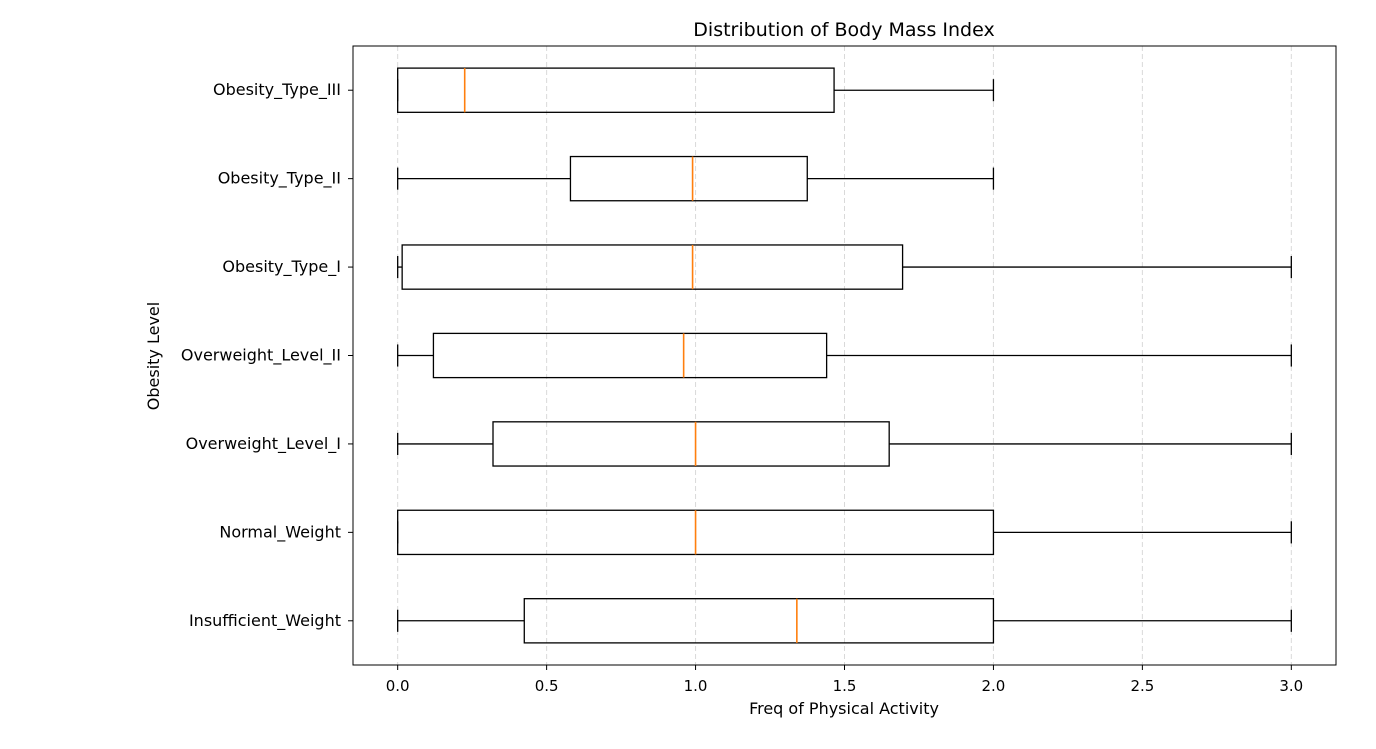 Image resolution: width=1376 pixels, height=749 pixels. I want to click on x-tick-label: 1.5, so click(845, 686).